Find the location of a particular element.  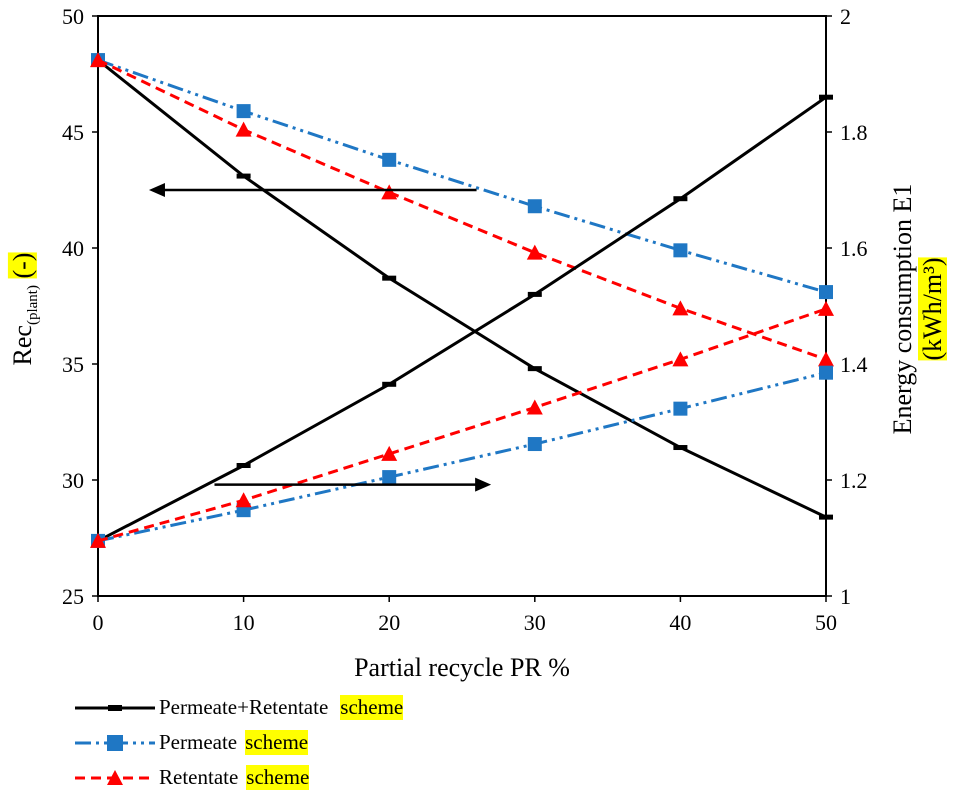

x-tick-label: 20 is located at coordinates (389, 622).